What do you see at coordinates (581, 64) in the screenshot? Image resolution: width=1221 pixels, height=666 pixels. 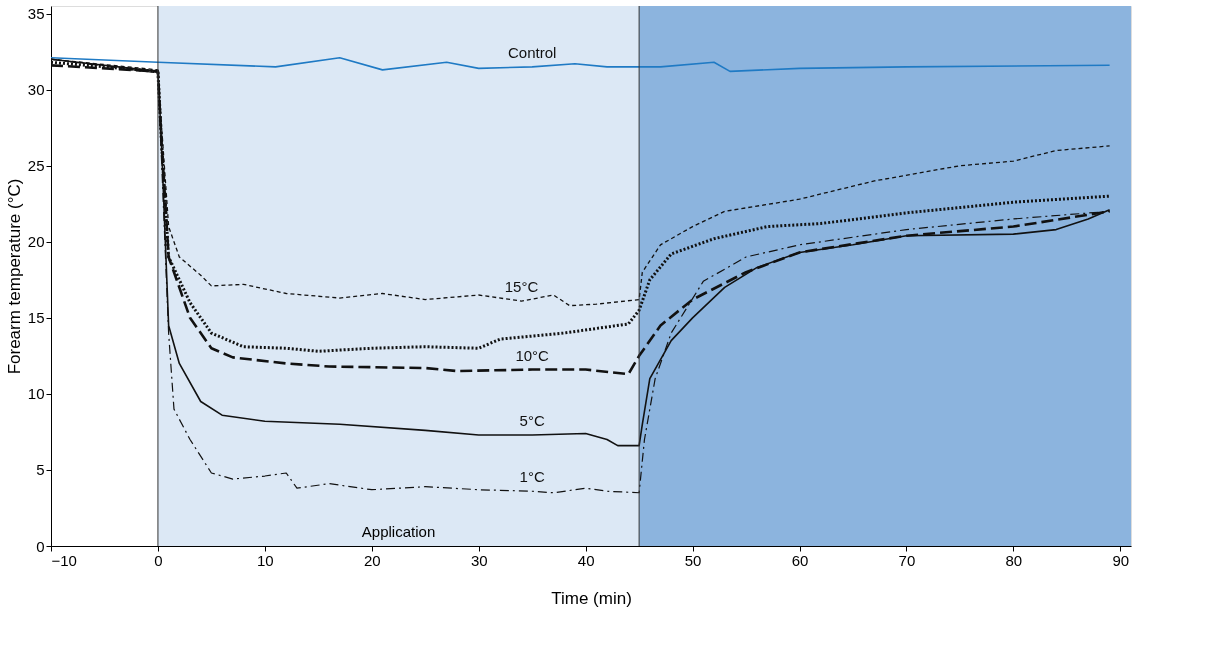 I see `line-series` at bounding box center [581, 64].